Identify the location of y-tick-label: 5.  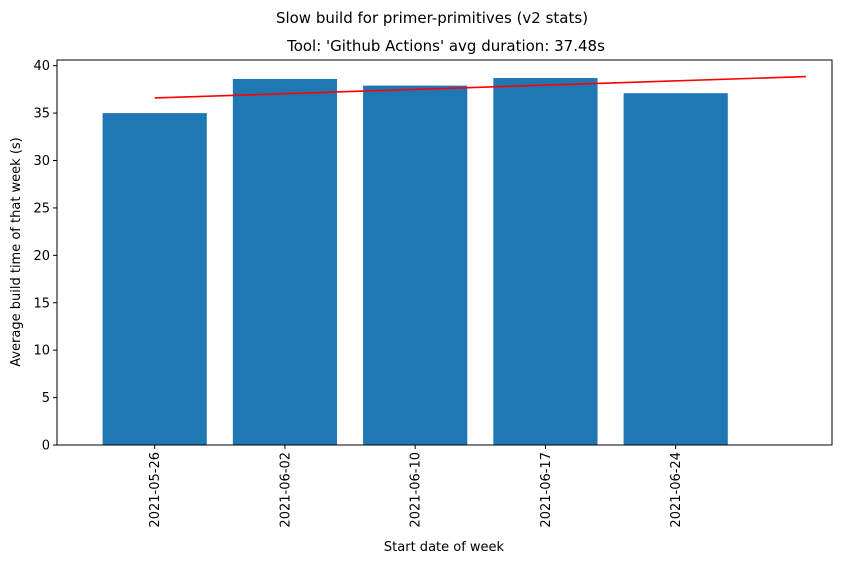
(46, 398).